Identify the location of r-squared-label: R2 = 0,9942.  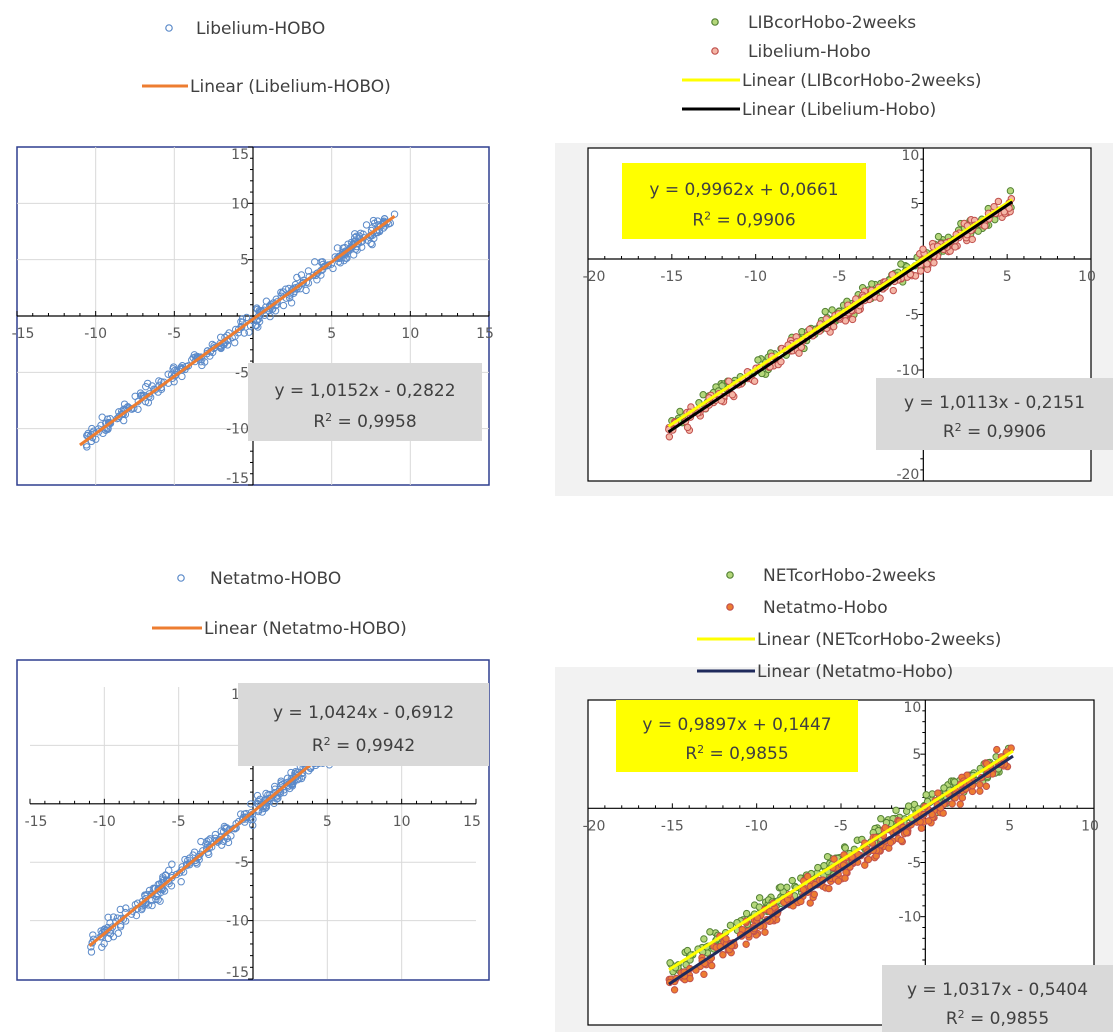
(363, 746).